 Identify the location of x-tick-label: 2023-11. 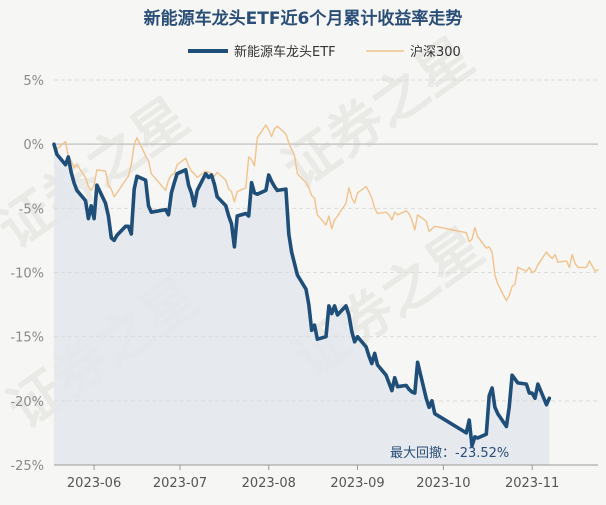
(532, 483).